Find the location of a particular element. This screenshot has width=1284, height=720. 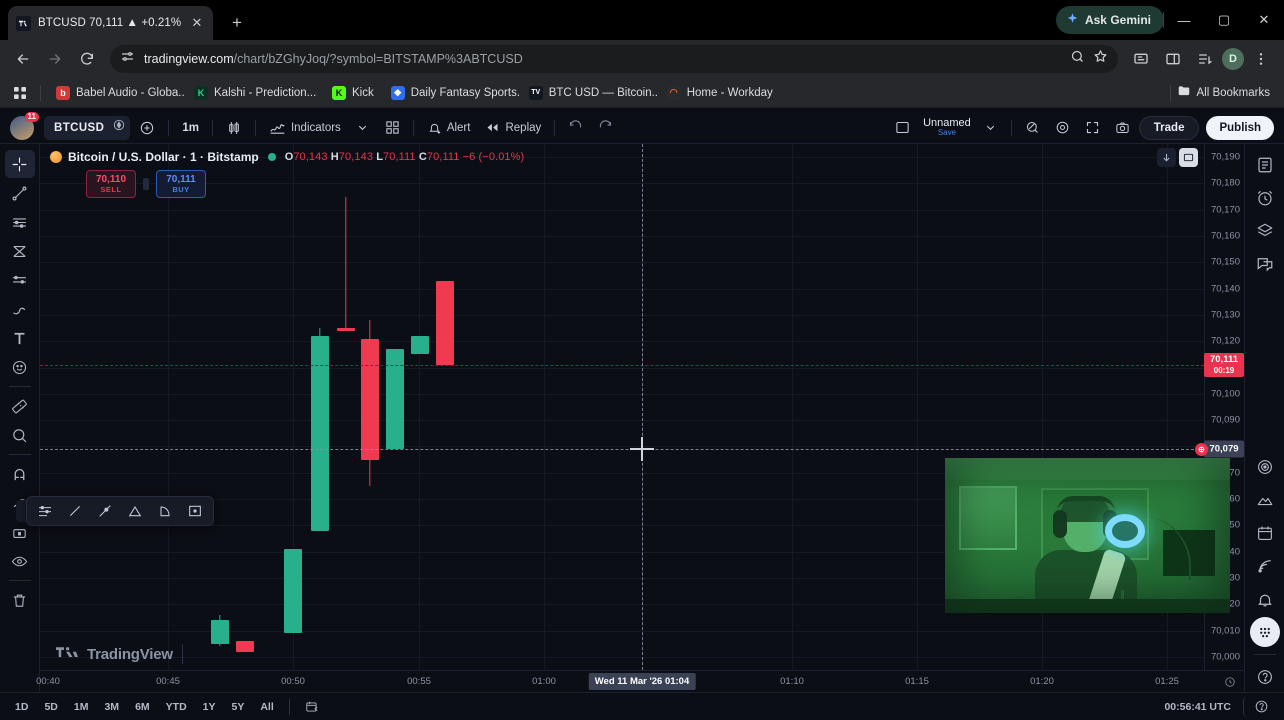

all-bookmarks-button: All Bookmarks is located at coordinates (1223, 92).